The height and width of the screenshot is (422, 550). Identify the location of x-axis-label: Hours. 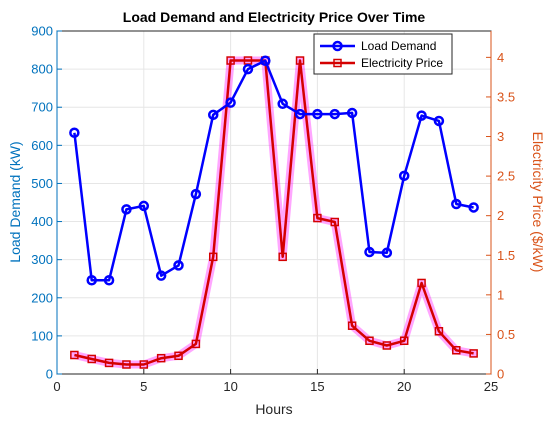
(273, 409).